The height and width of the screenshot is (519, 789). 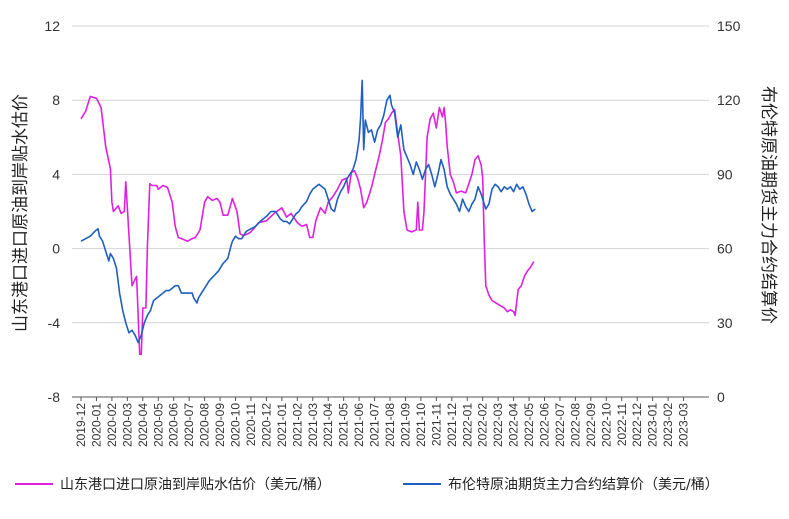 What do you see at coordinates (52, 211) in the screenshot?
I see `left-axis-ticks: -8 -4 0 4 8 12` at bounding box center [52, 211].